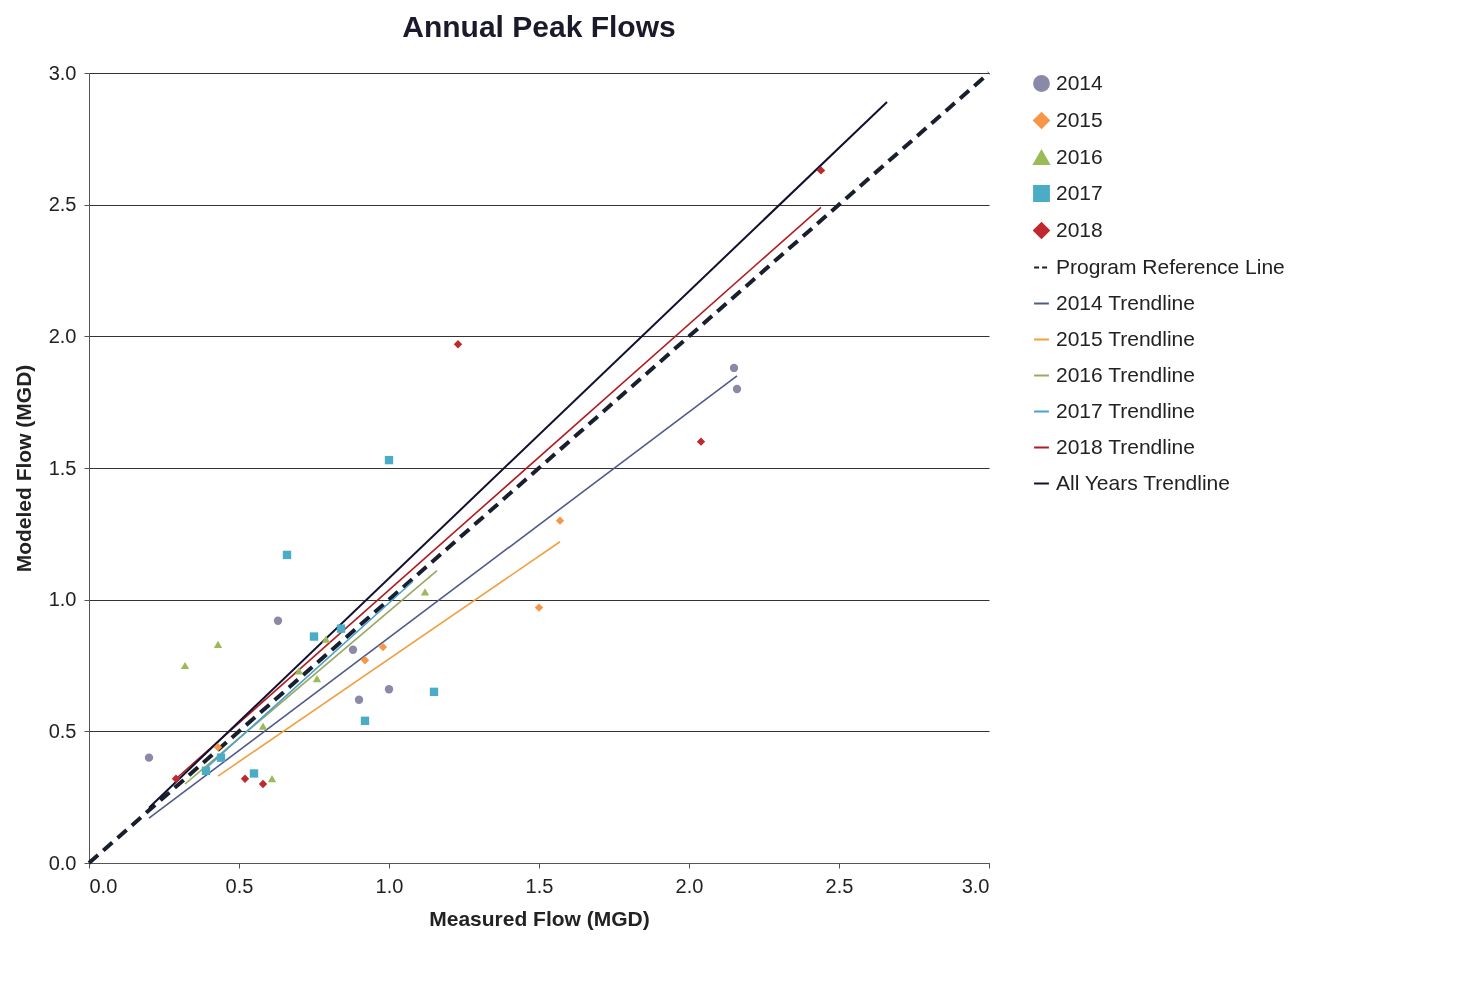  What do you see at coordinates (1143, 482) in the screenshot?
I see `legend-label: All Years Trendline` at bounding box center [1143, 482].